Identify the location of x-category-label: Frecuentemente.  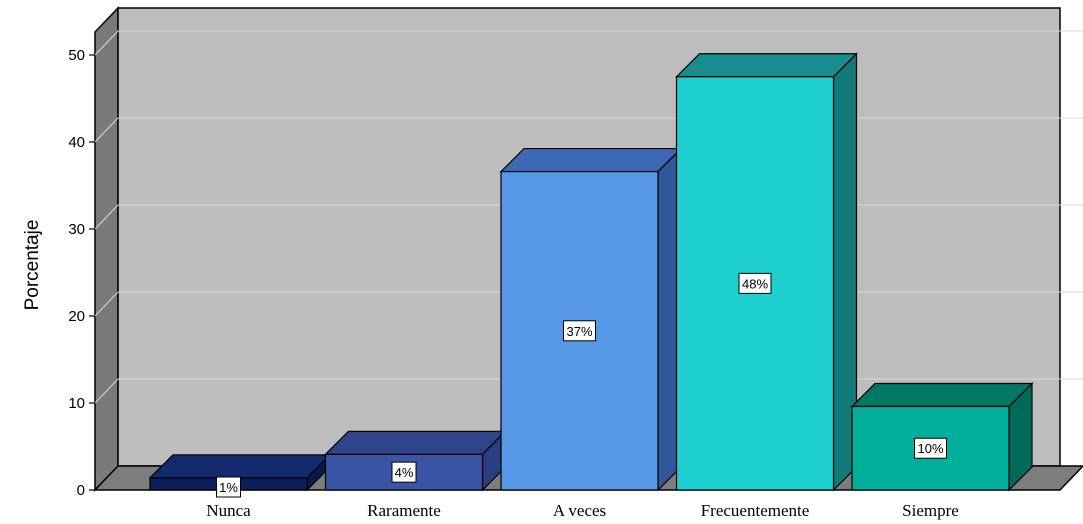
(755, 510).